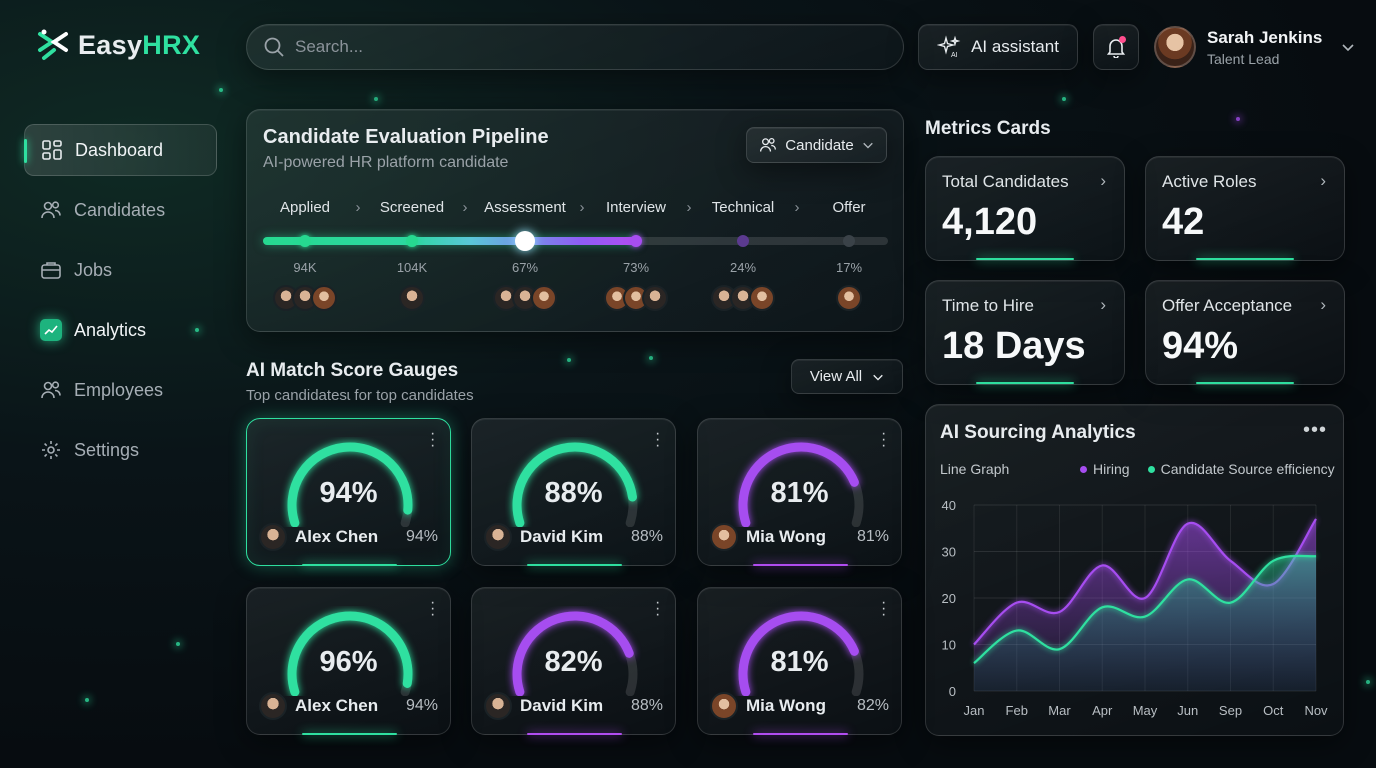 The width and height of the screenshot is (1376, 768). I want to click on sidebar-item-label: Analytics, so click(110, 329).